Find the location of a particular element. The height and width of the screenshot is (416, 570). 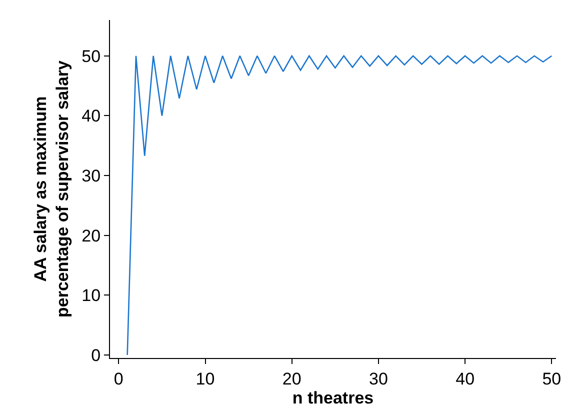

x-axis-title: n theatres is located at coordinates (333, 398).